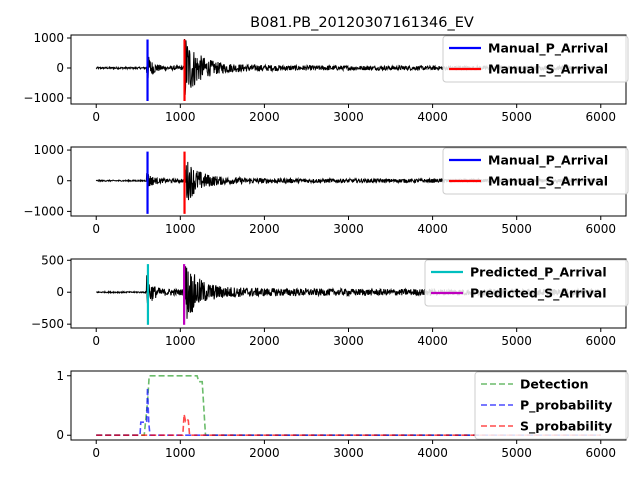 The height and width of the screenshot is (480, 640). I want to click on legend-label: S_probability, so click(566, 427).